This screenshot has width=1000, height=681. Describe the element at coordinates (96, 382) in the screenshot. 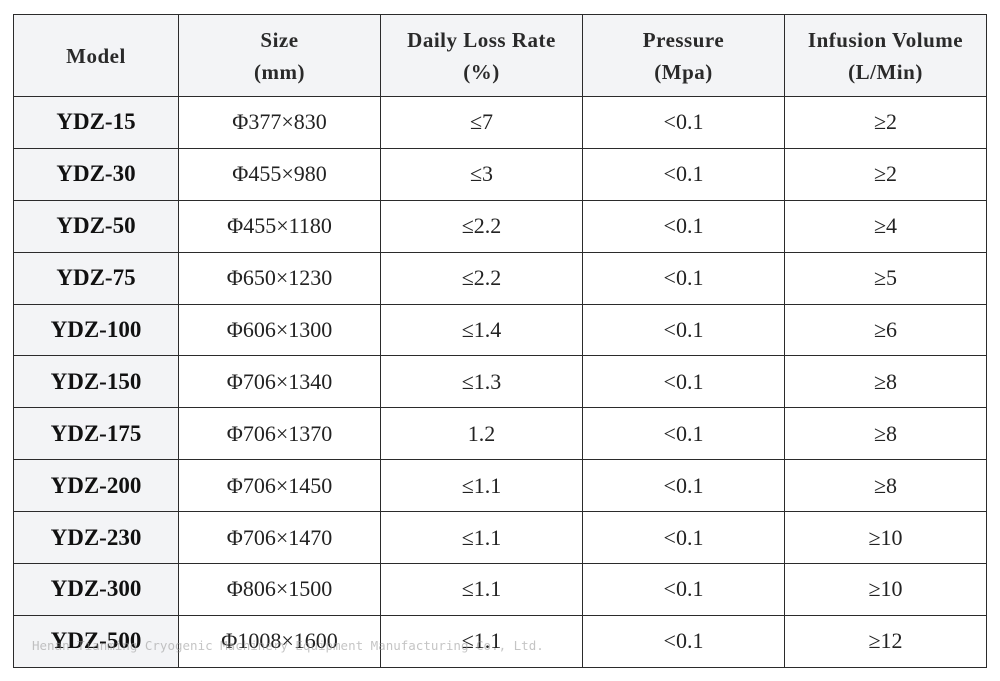

I see `model-cell: YDZ-150` at that location.